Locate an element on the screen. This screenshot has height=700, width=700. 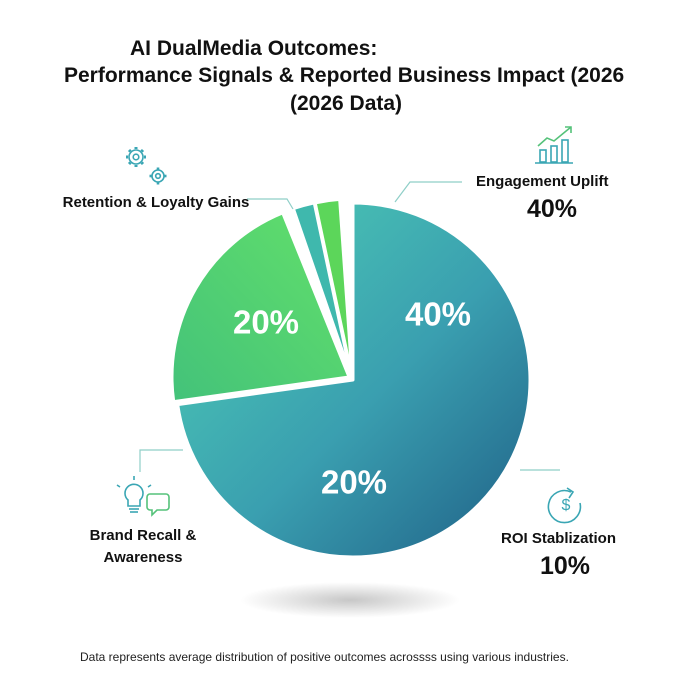
dollar-refresh-icon: $ is located at coordinates (564, 505).